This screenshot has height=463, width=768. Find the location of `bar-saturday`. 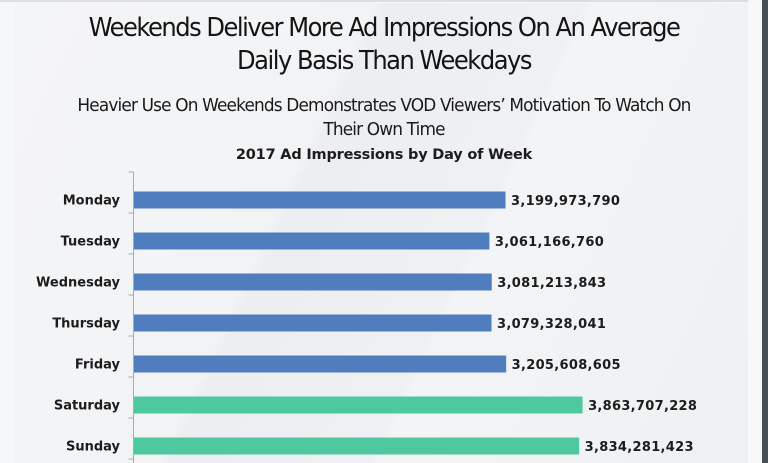

bar-saturday is located at coordinates (358, 405).